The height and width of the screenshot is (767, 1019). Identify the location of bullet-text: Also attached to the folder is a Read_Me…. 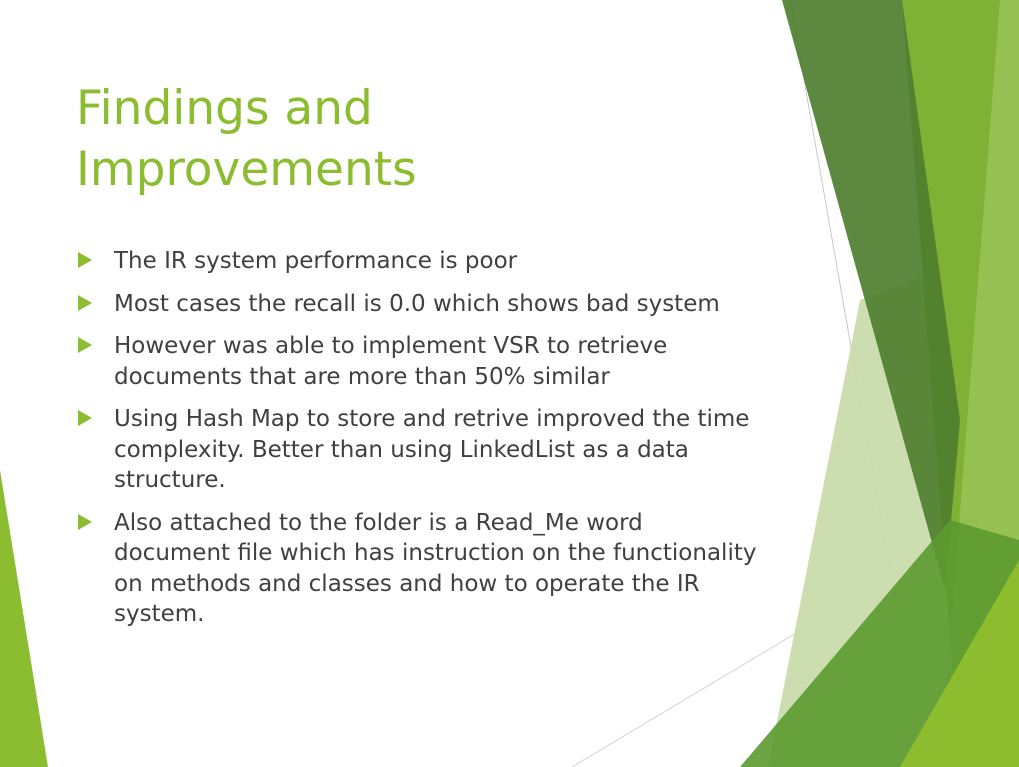
(435, 568).